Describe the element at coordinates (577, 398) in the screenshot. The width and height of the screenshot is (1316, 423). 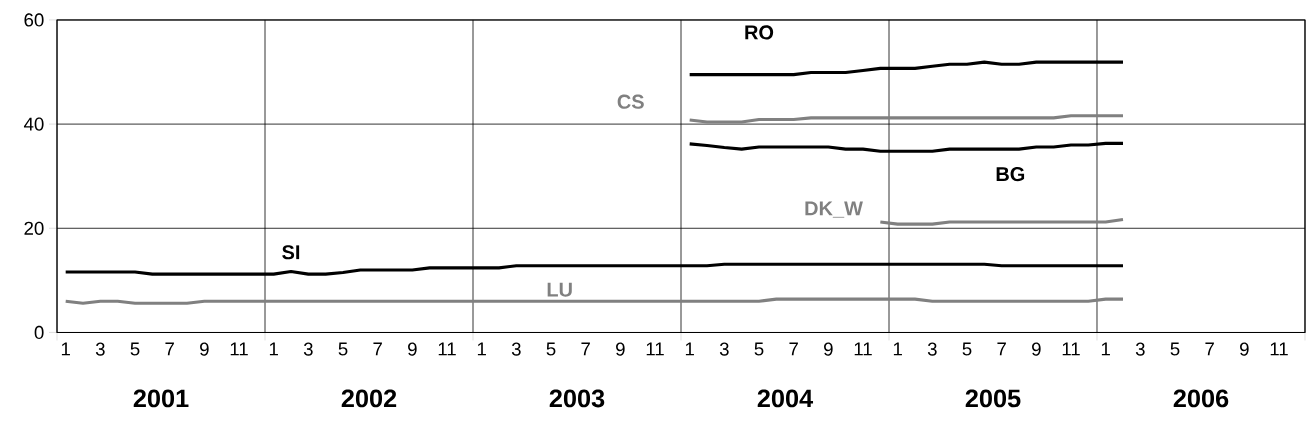
I see `text: 2003` at that location.